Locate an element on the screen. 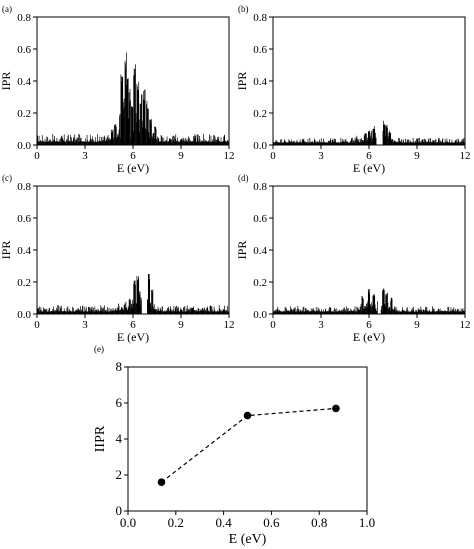 This screenshot has width=474, height=549. x-tick-label: 0.8 is located at coordinates (319, 522).